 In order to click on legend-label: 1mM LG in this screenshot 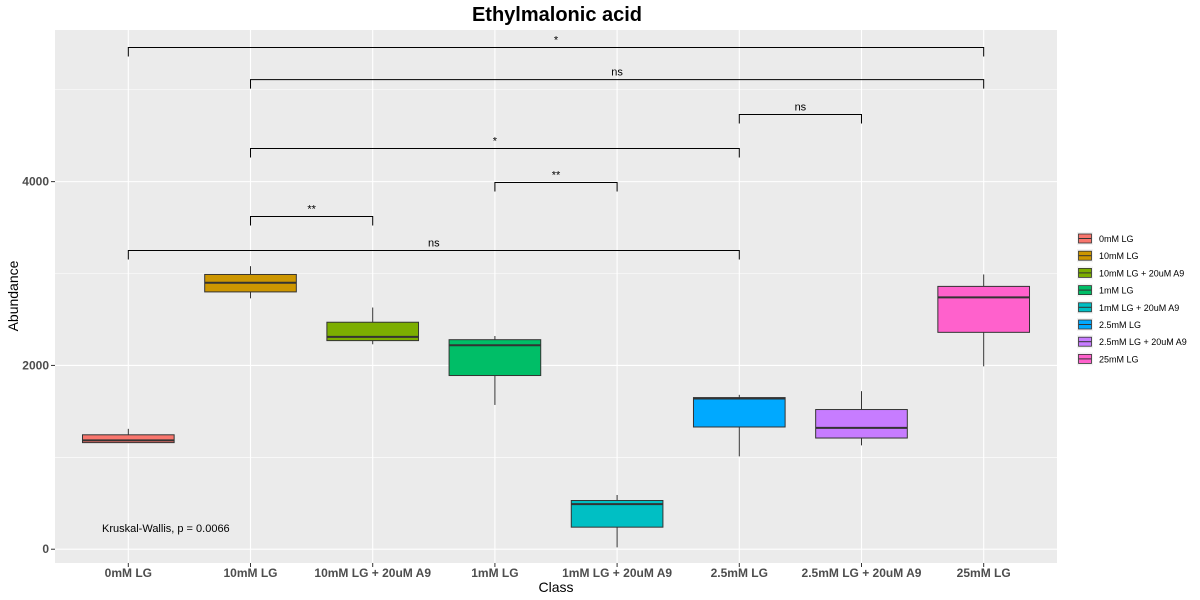, I will do `click(1116, 291)`.